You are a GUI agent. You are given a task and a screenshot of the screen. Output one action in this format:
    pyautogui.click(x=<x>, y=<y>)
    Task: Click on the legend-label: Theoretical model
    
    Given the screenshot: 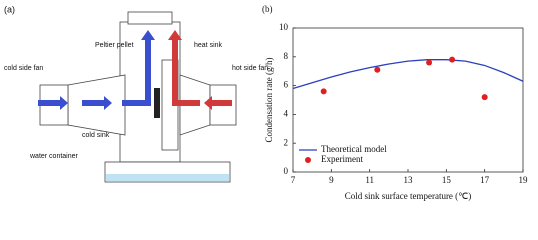 What is the action you would take?
    pyautogui.click(x=354, y=149)
    